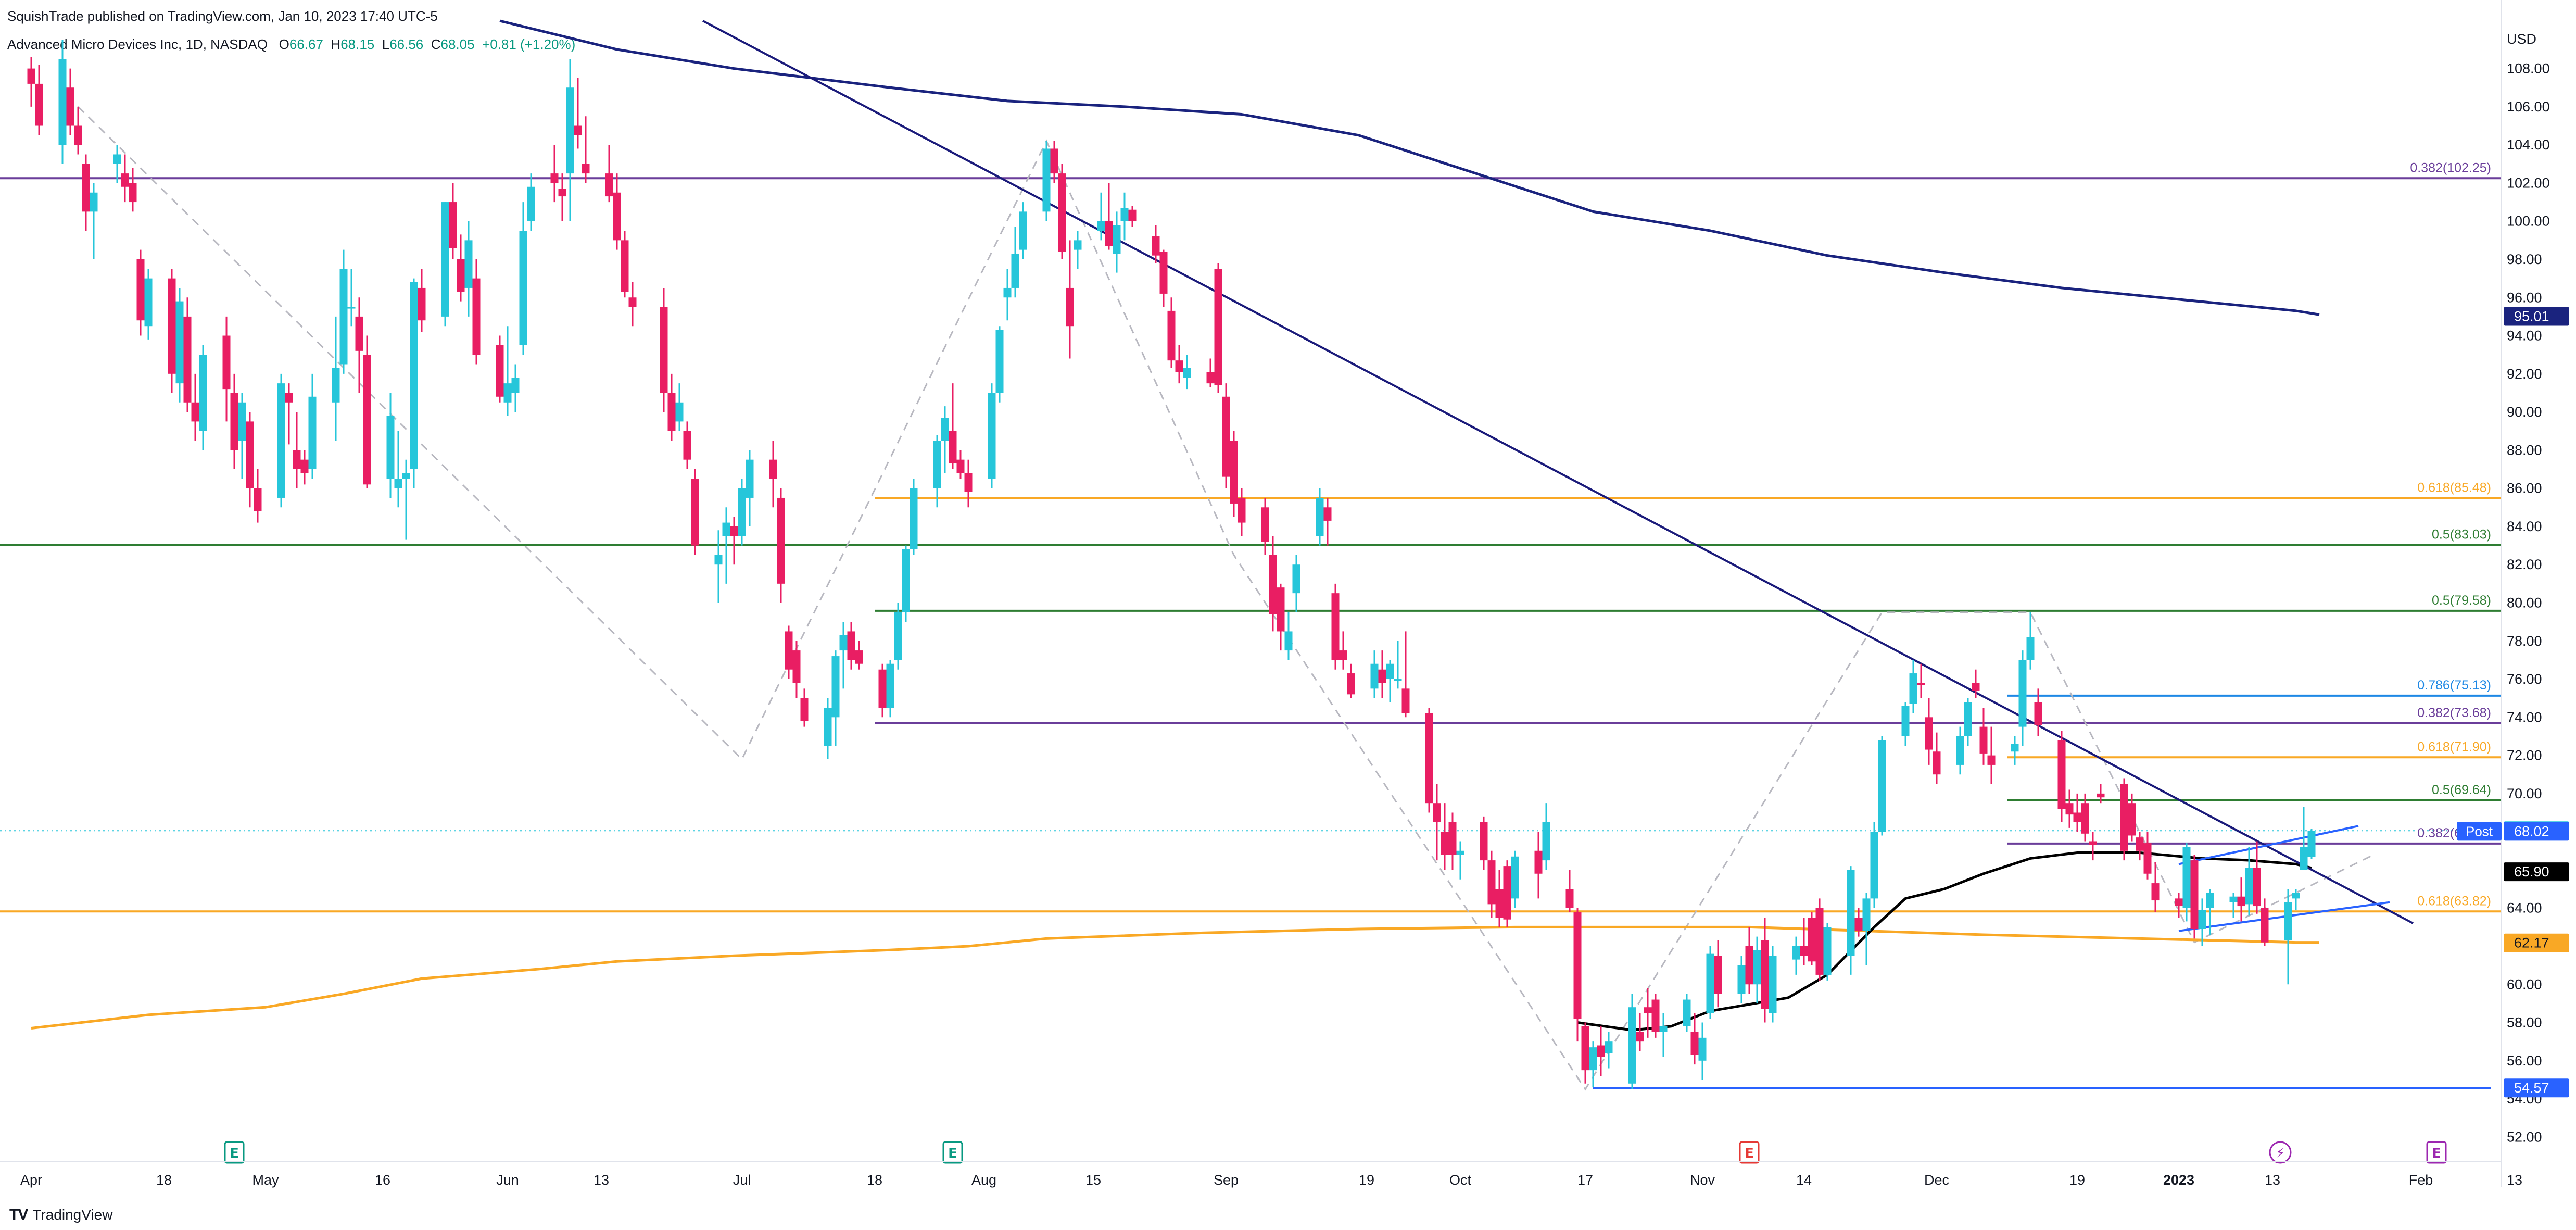 The image size is (2576, 1230). I want to click on price-label-text: 54.57, so click(2531, 1088).